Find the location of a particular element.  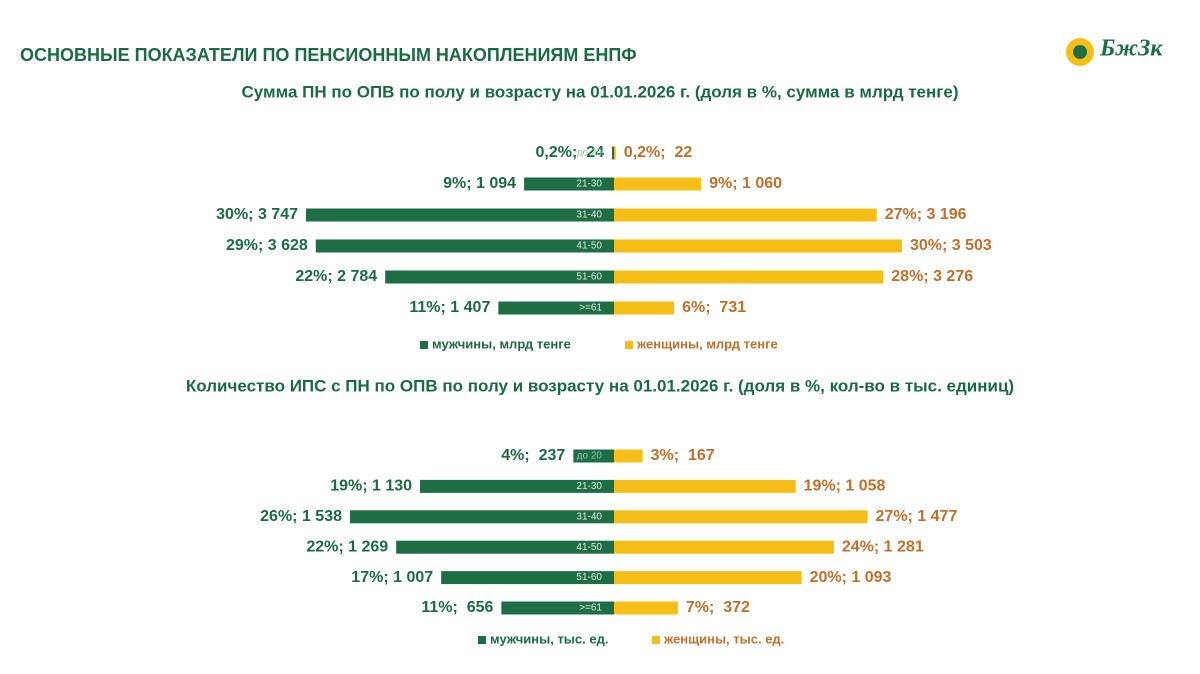

value-label: 0,2%; 22 is located at coordinates (658, 152).